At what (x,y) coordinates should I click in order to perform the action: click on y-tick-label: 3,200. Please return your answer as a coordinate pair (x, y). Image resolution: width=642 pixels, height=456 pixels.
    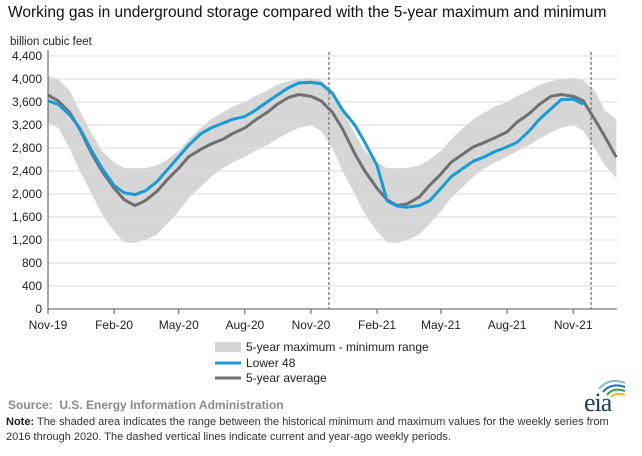
    Looking at the image, I should click on (27, 125).